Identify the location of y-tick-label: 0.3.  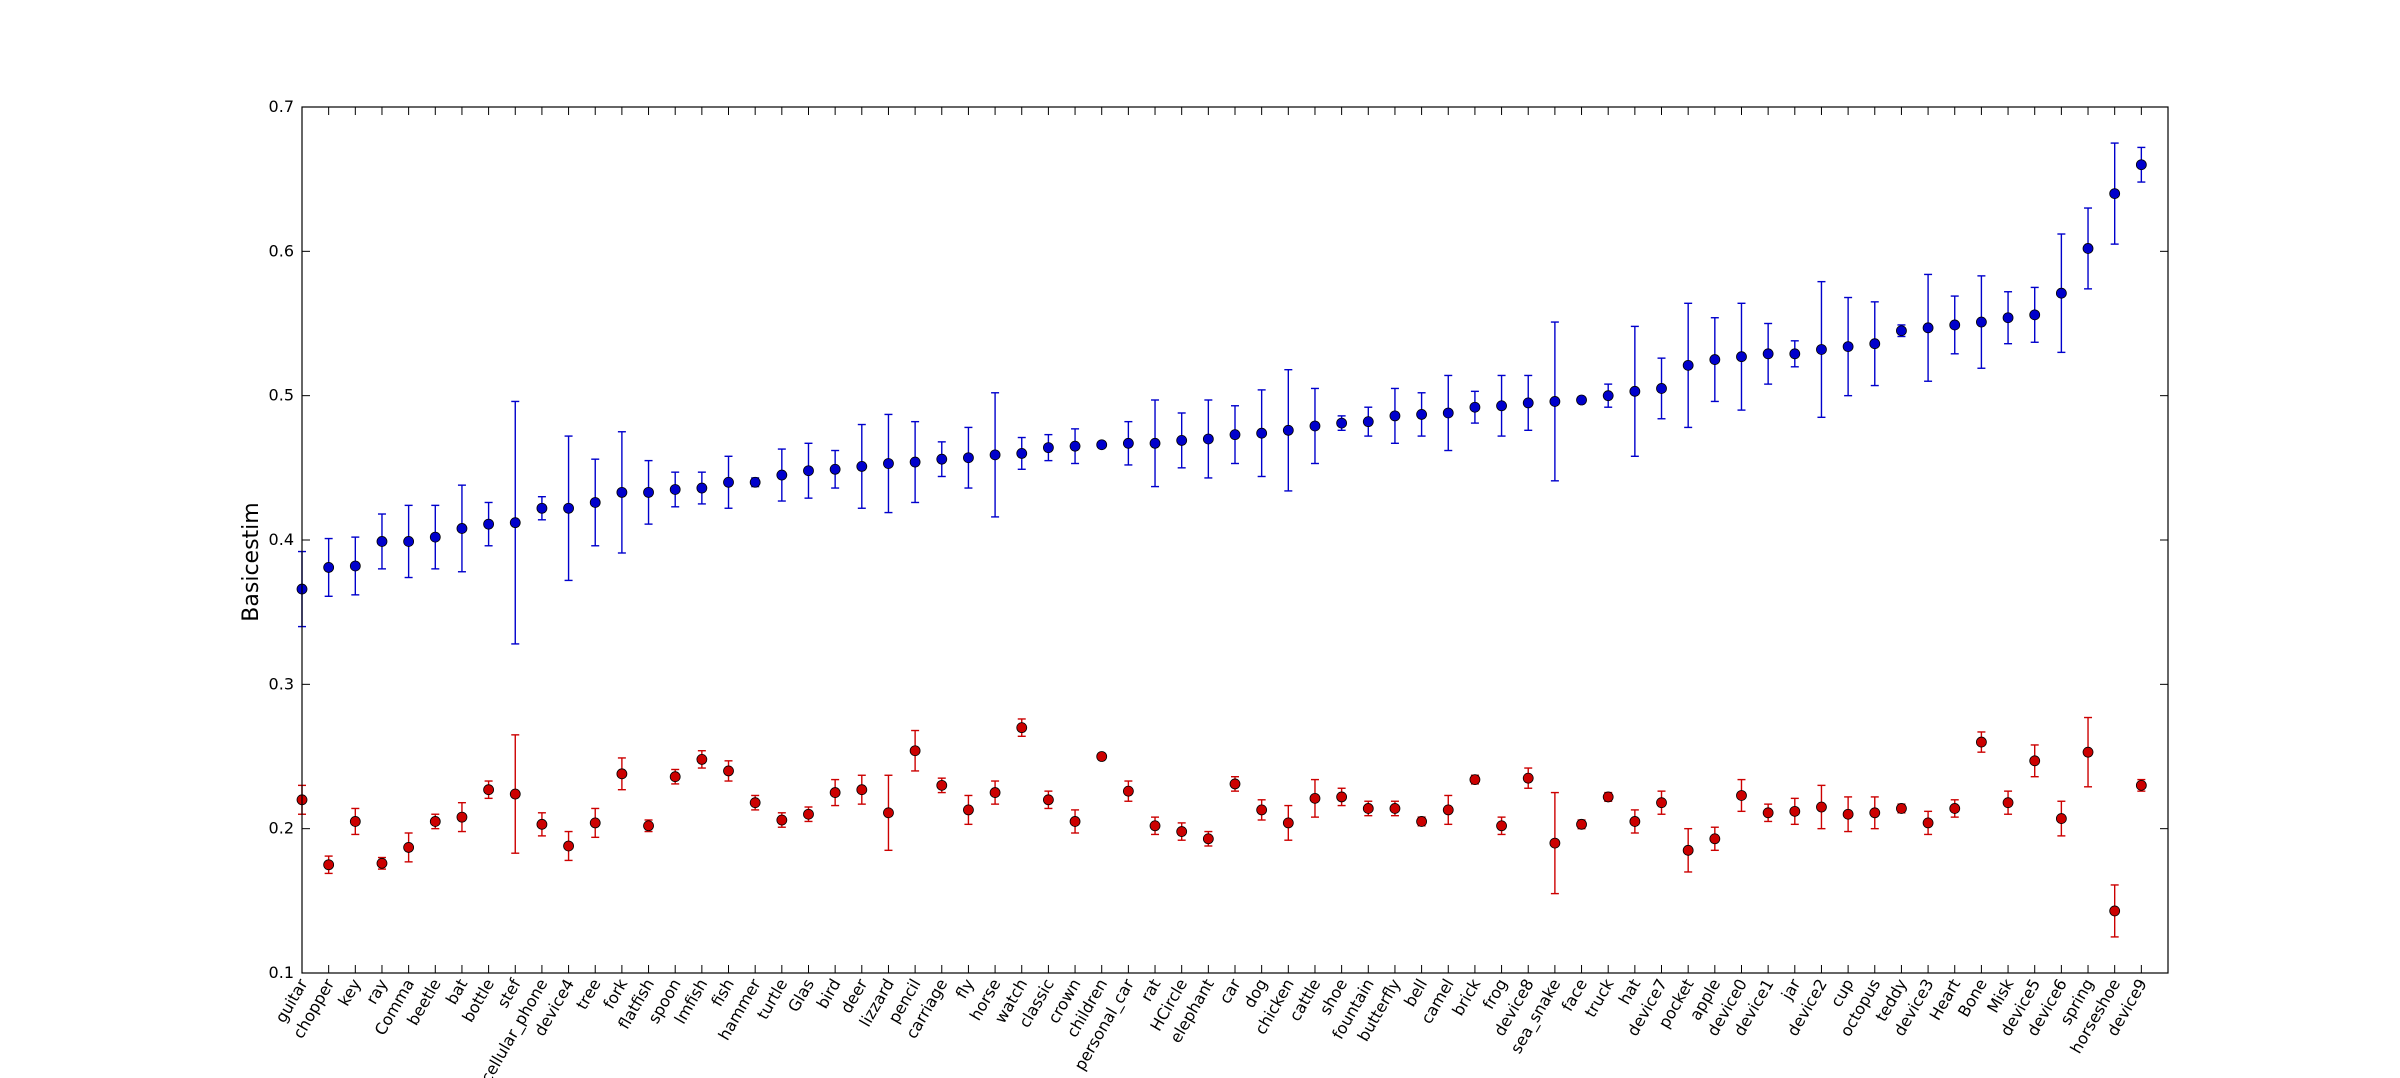
(281, 683).